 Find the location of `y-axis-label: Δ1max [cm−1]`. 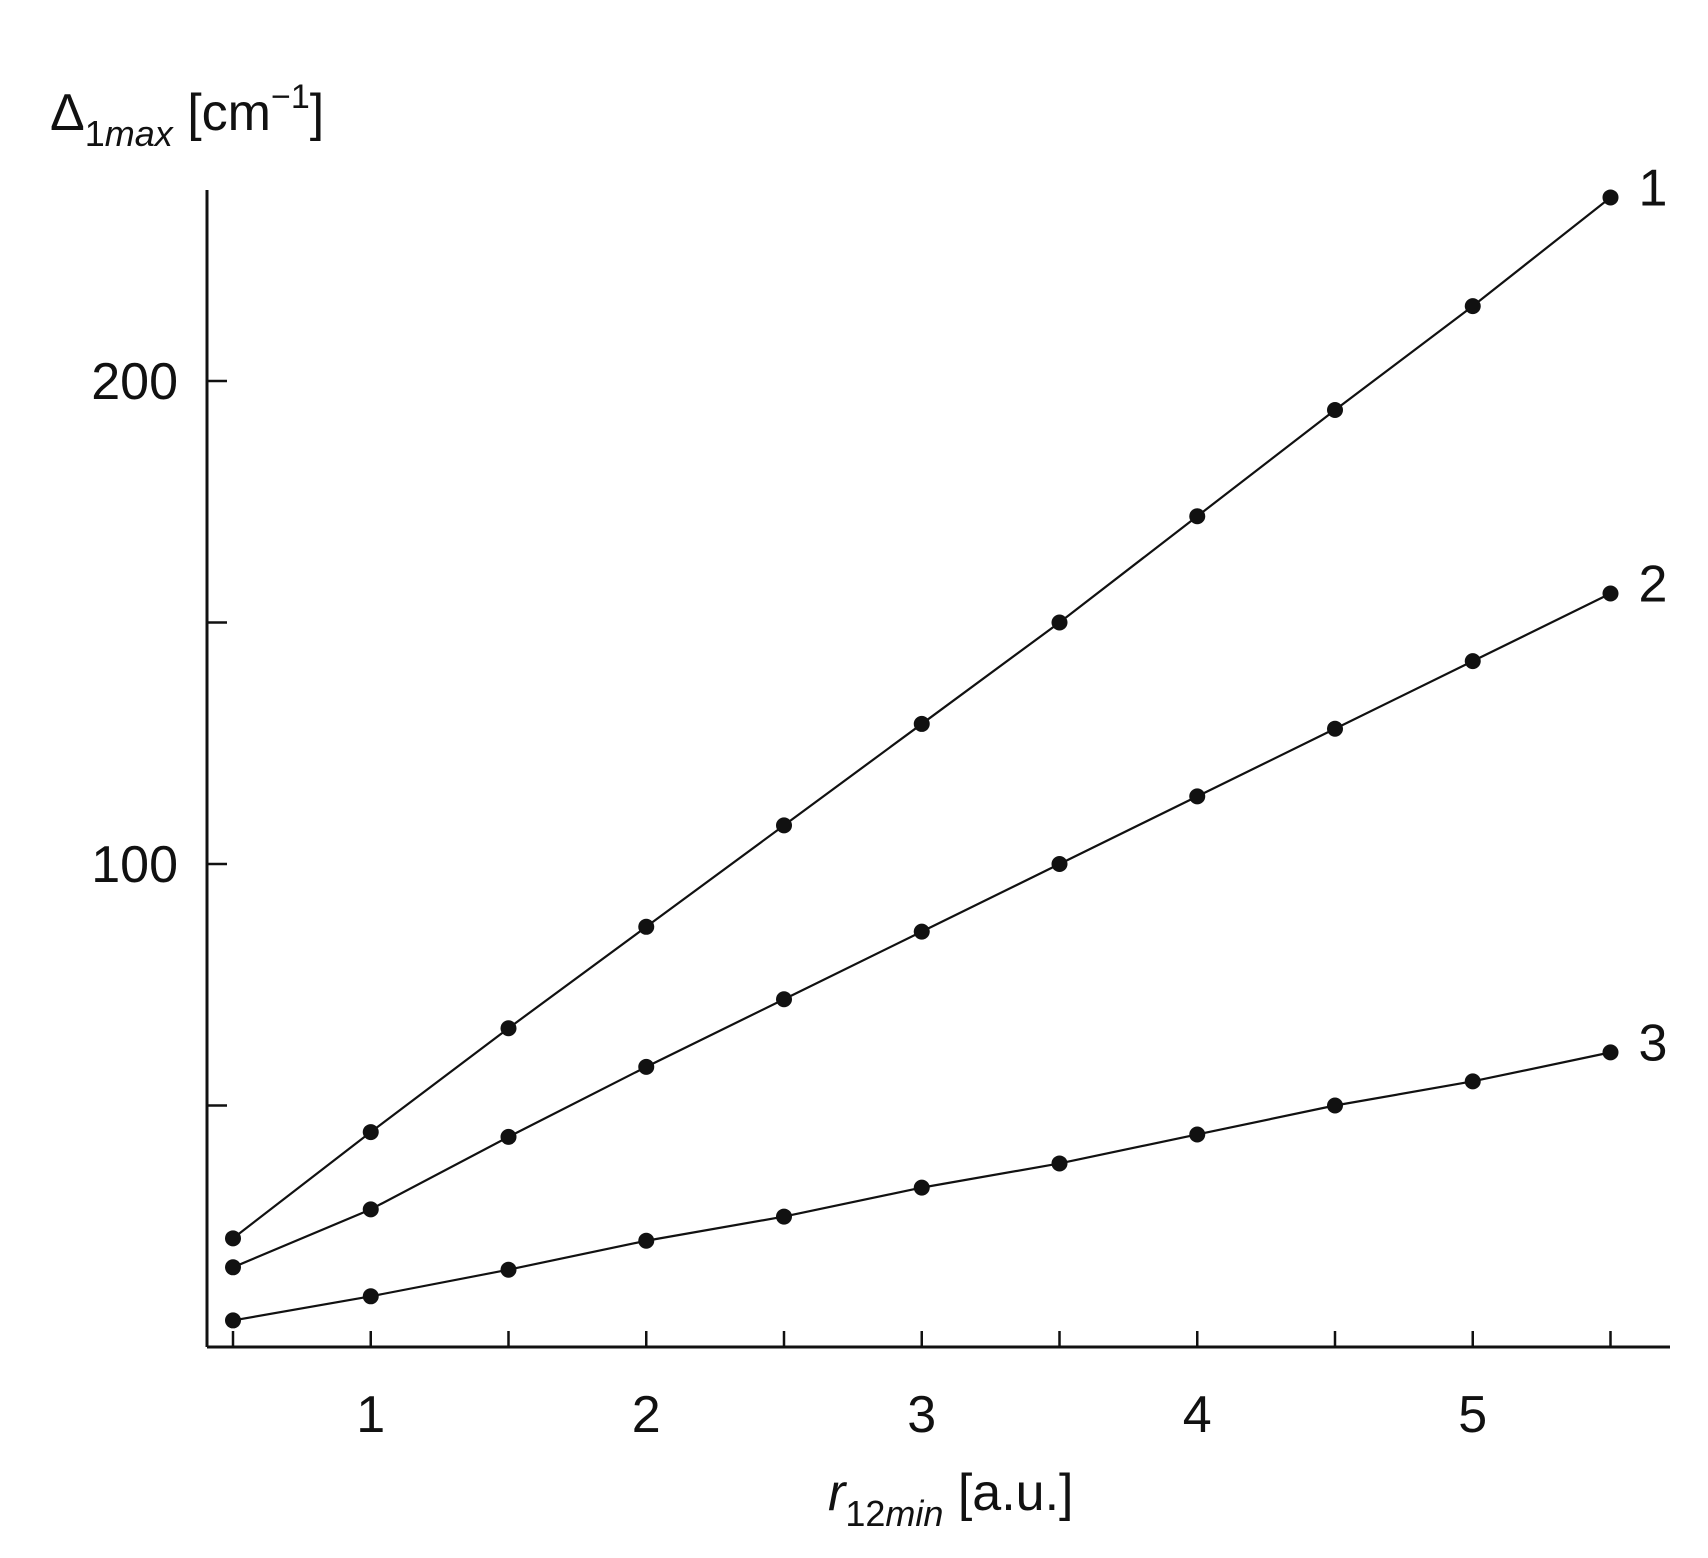

y-axis-label: Δ1max [cm−1] is located at coordinates (187, 116).